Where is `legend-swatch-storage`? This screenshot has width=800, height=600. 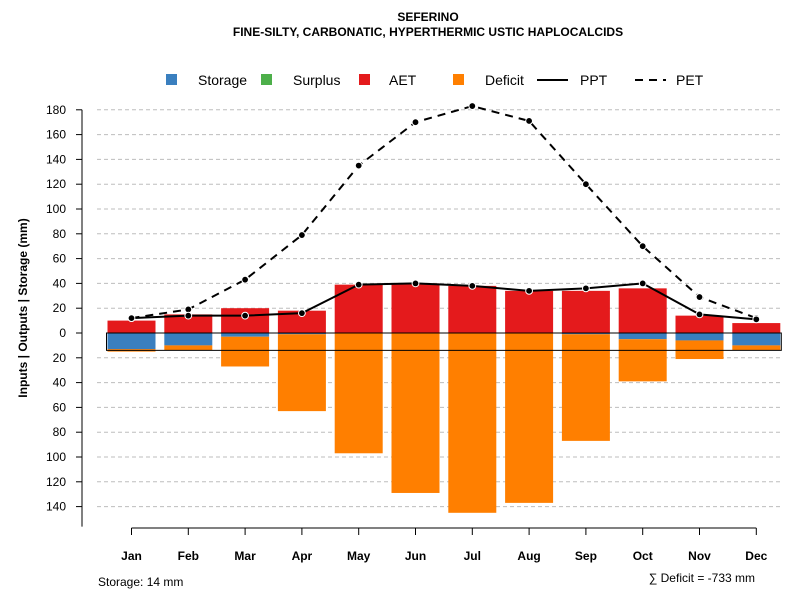
legend-swatch-storage is located at coordinates (171, 79).